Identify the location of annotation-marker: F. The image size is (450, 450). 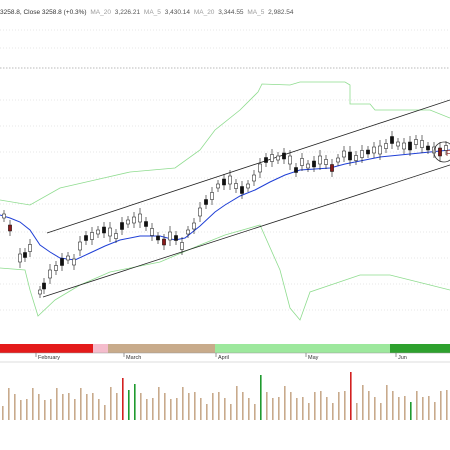
(448, 153).